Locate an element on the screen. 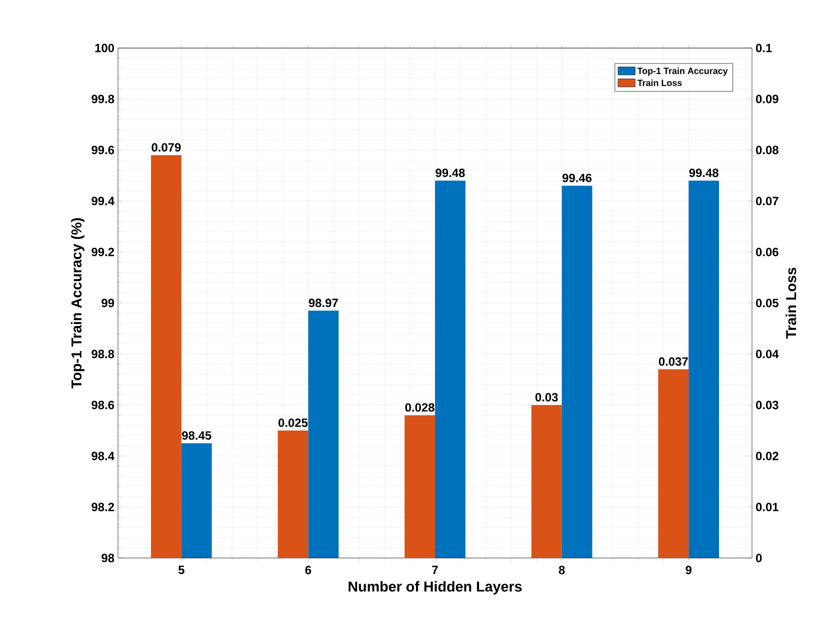  data-label: 0.028 is located at coordinates (419, 407).